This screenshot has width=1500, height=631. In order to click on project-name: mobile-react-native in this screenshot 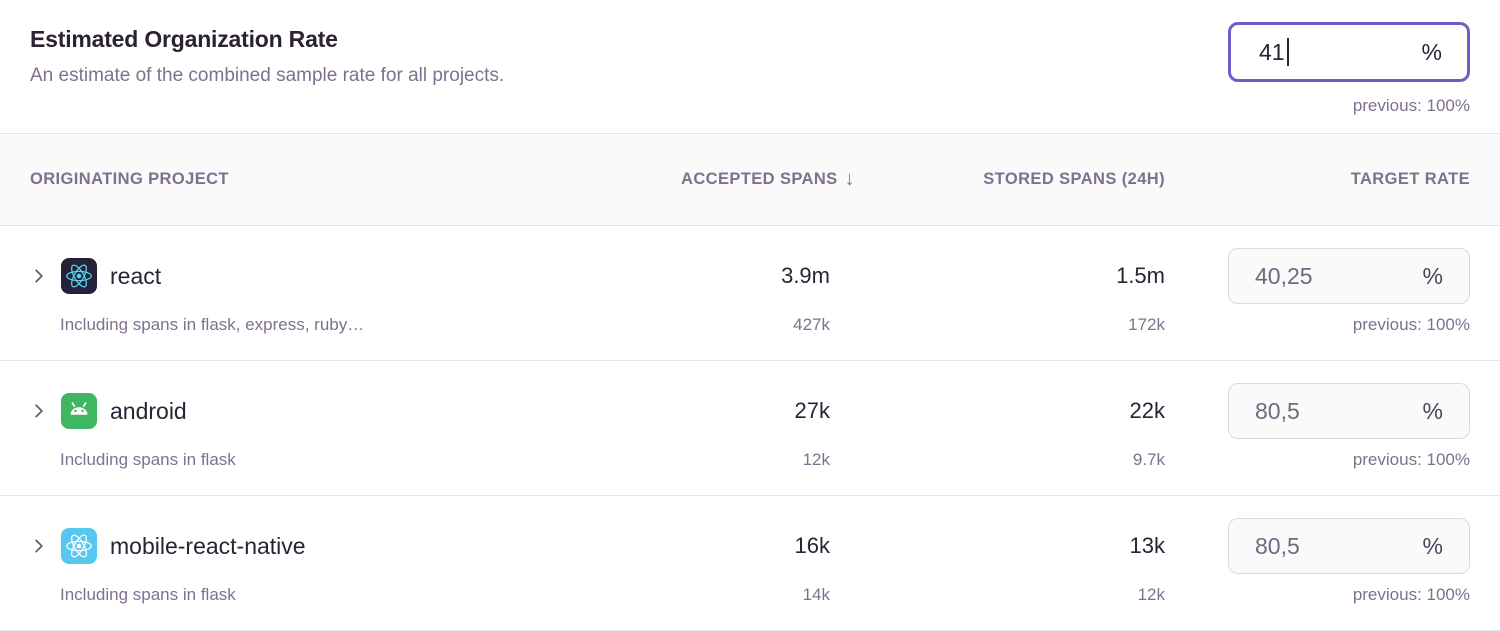, I will do `click(208, 545)`.